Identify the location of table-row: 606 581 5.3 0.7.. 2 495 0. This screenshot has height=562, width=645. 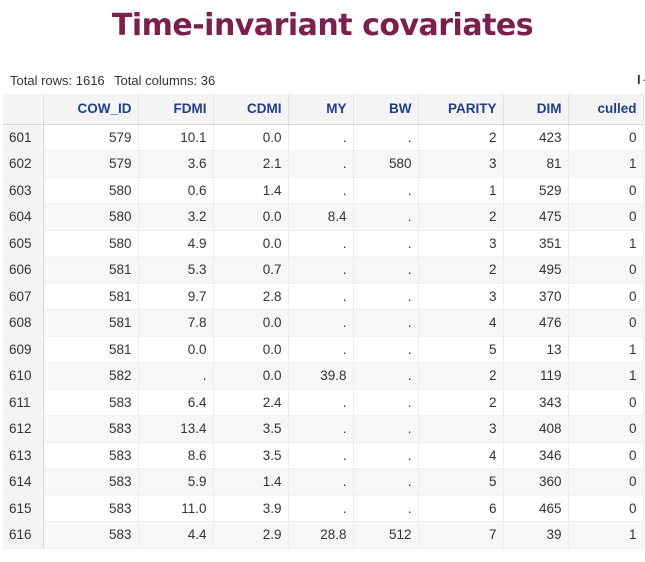
(323, 270).